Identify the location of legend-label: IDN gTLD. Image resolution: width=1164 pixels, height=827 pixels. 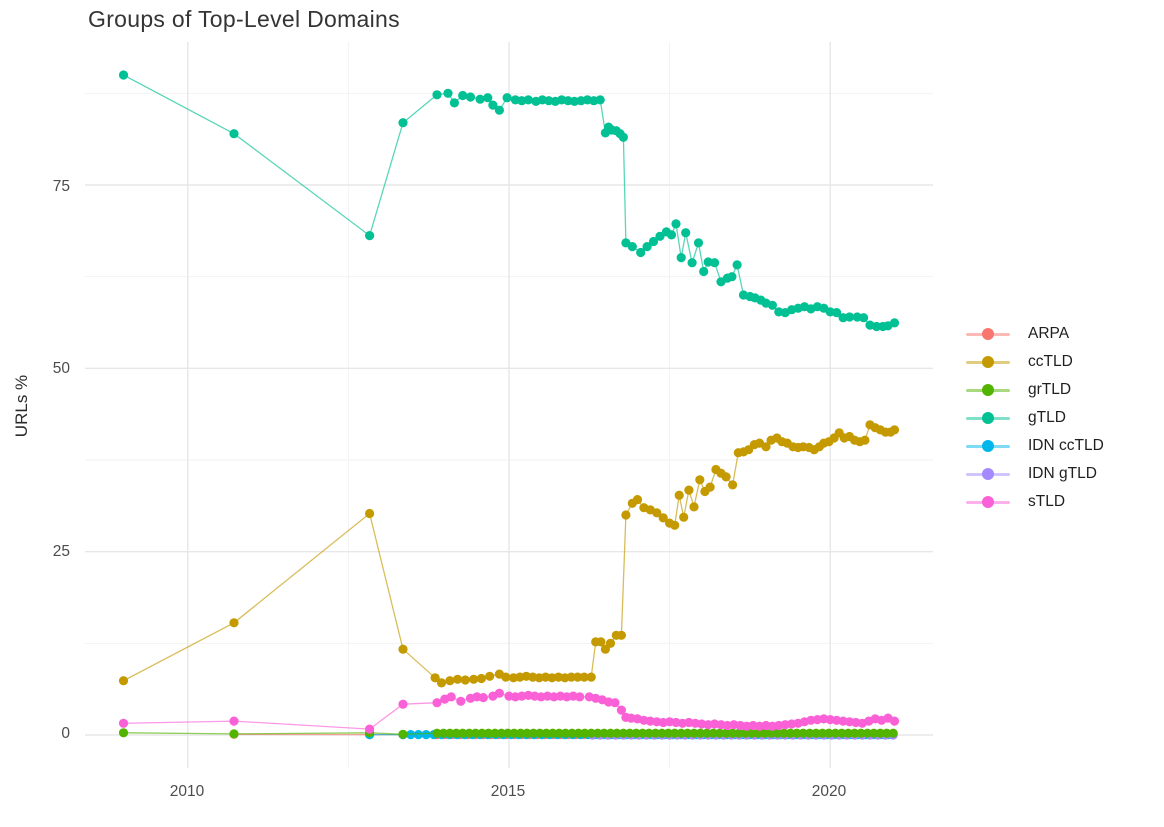
(1062, 473).